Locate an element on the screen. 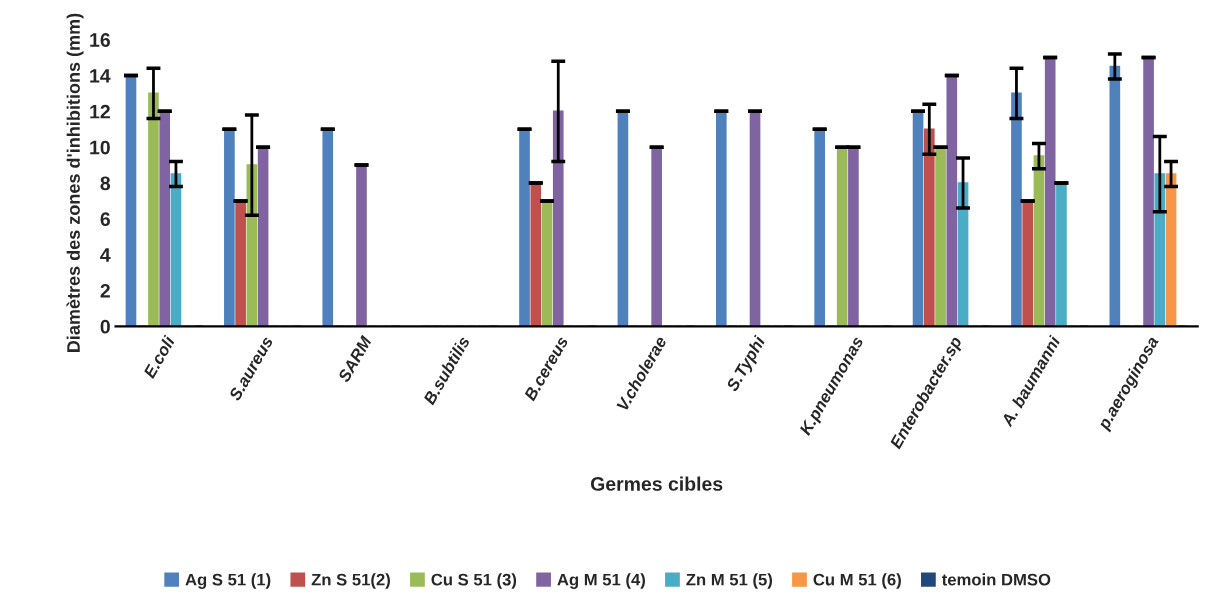 The image size is (1216, 610). y-tick-label: 10 is located at coordinates (100, 147).